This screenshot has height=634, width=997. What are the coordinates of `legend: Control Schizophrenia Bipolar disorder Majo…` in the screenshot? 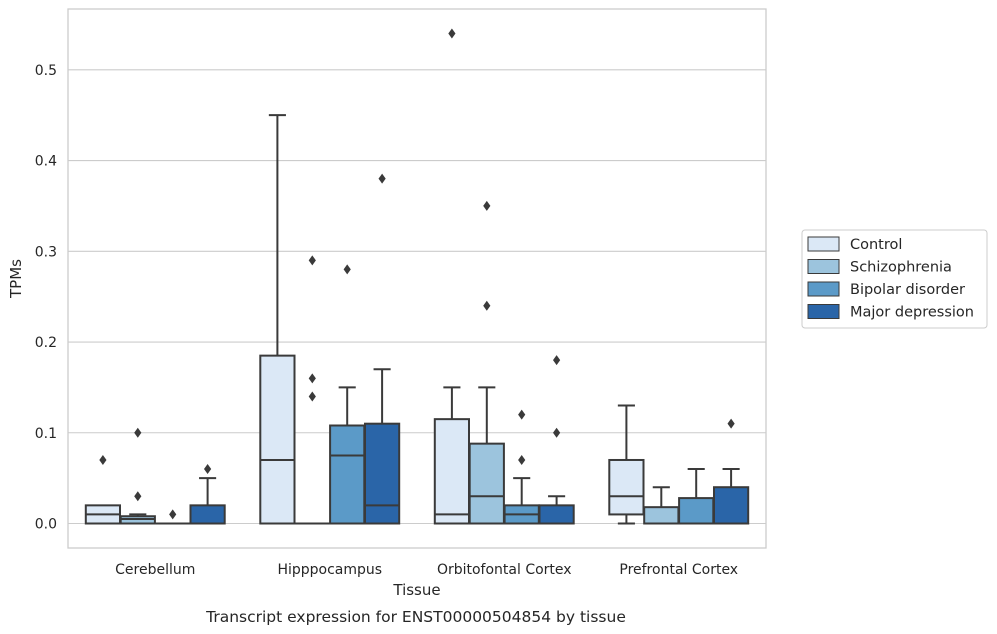 It's located at (894, 279).